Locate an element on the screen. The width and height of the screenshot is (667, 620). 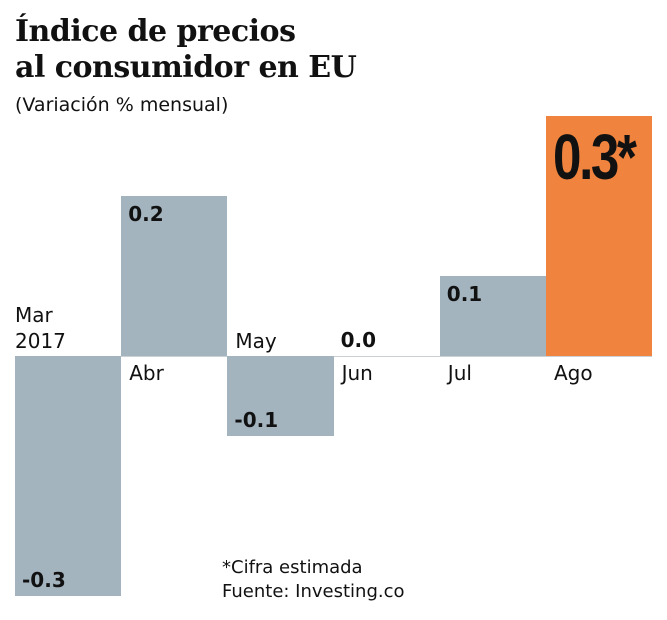
footnote: *Cifra estimada Fuente: Investing.co is located at coordinates (313, 580).